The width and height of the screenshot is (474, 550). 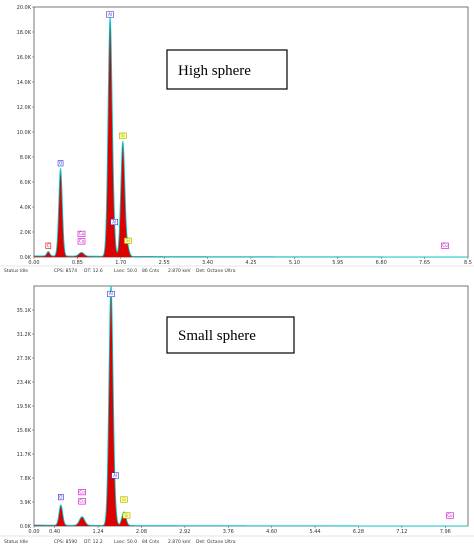 I want to click on y-tick-label: 10.0K, so click(x=24, y=133).